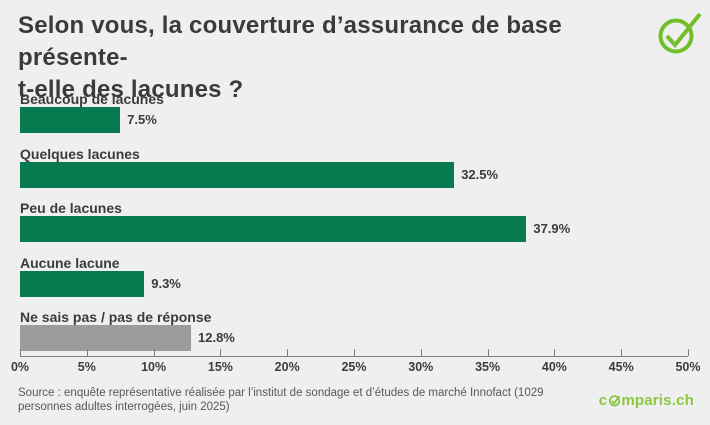 Image resolution: width=710 pixels, height=425 pixels. What do you see at coordinates (20, 367) in the screenshot?
I see `x-axis-tick-label: 0%` at bounding box center [20, 367].